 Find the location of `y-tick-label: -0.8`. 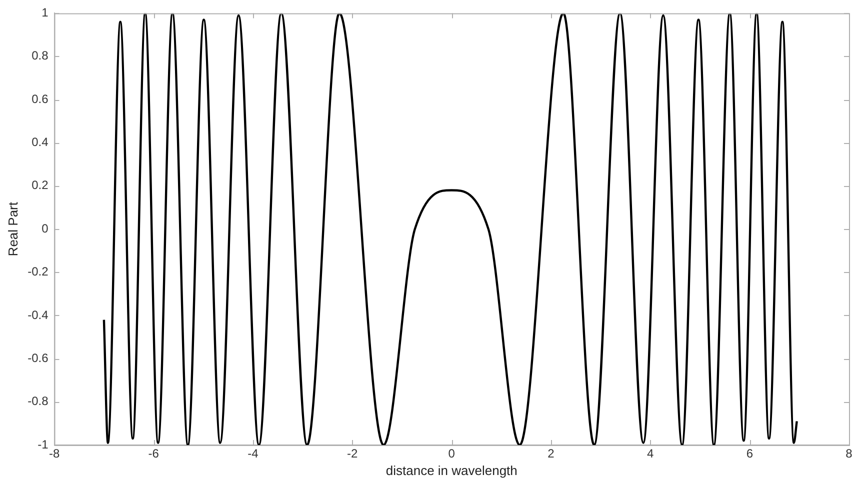

y-tick-label: -0.8 is located at coordinates (38, 401).